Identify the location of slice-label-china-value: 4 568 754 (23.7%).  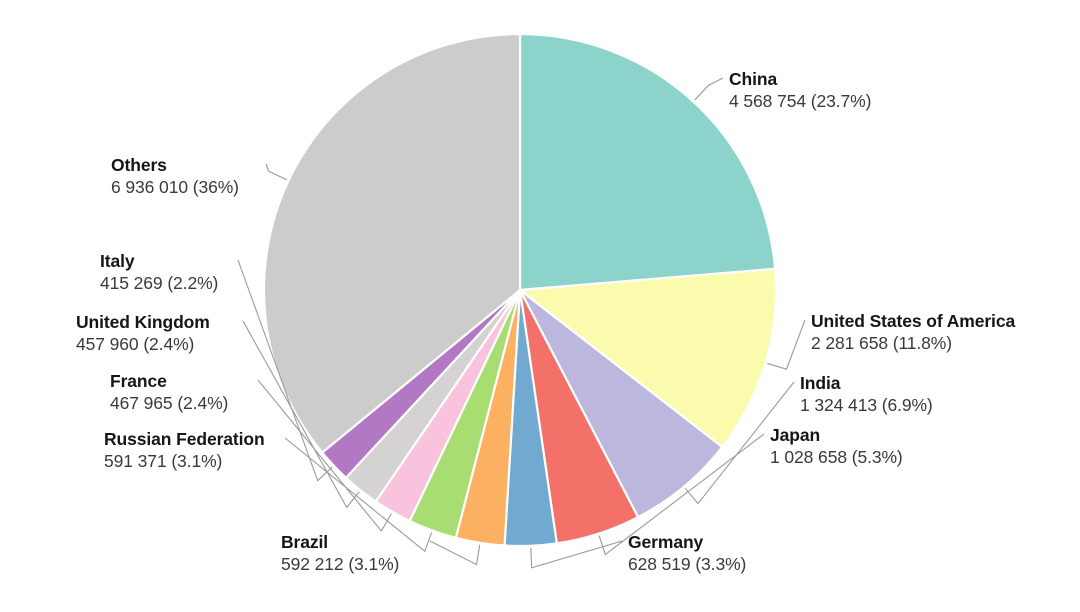
(800, 101).